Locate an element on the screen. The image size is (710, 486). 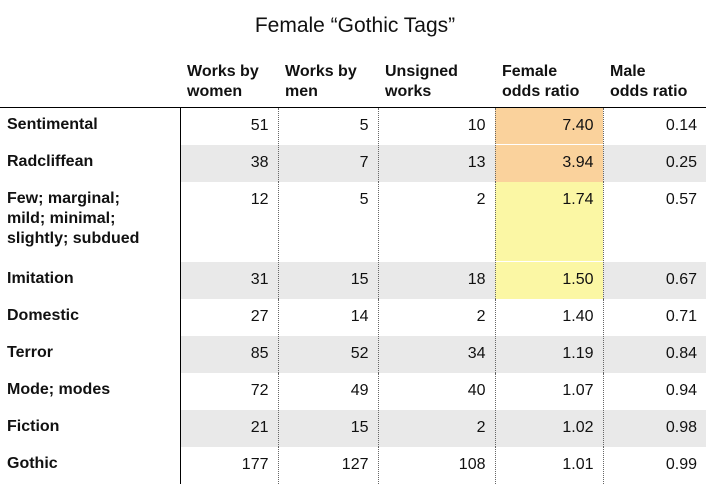
cell-unsigned: 34 is located at coordinates (436, 354).